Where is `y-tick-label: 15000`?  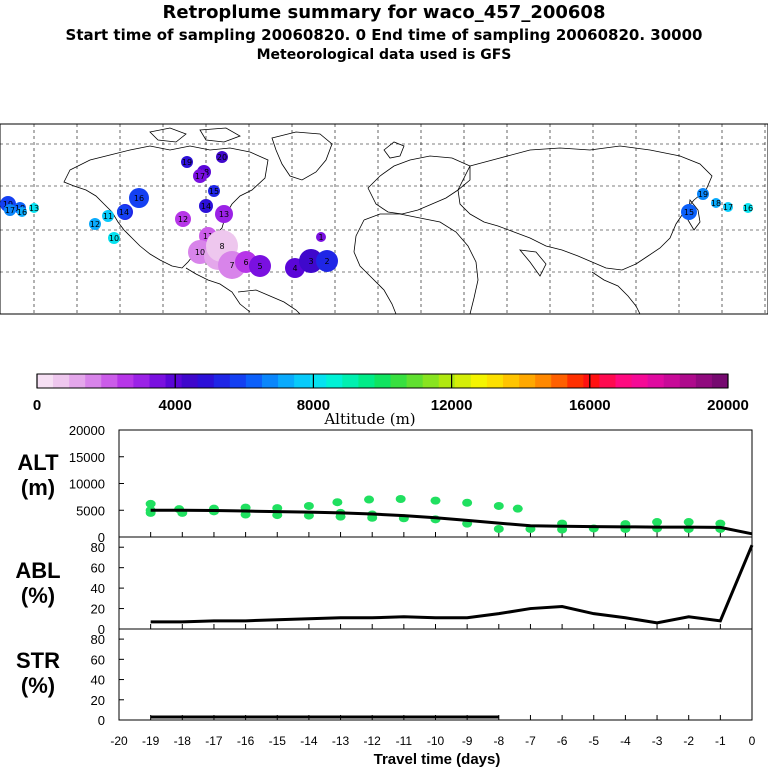
y-tick-label: 15000 is located at coordinates (87, 457).